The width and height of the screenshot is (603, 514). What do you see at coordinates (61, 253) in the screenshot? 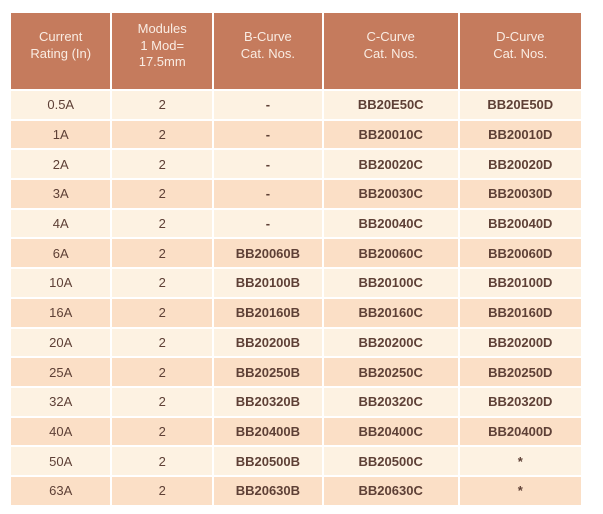
I see `cell-current-rating: 6A` at bounding box center [61, 253].